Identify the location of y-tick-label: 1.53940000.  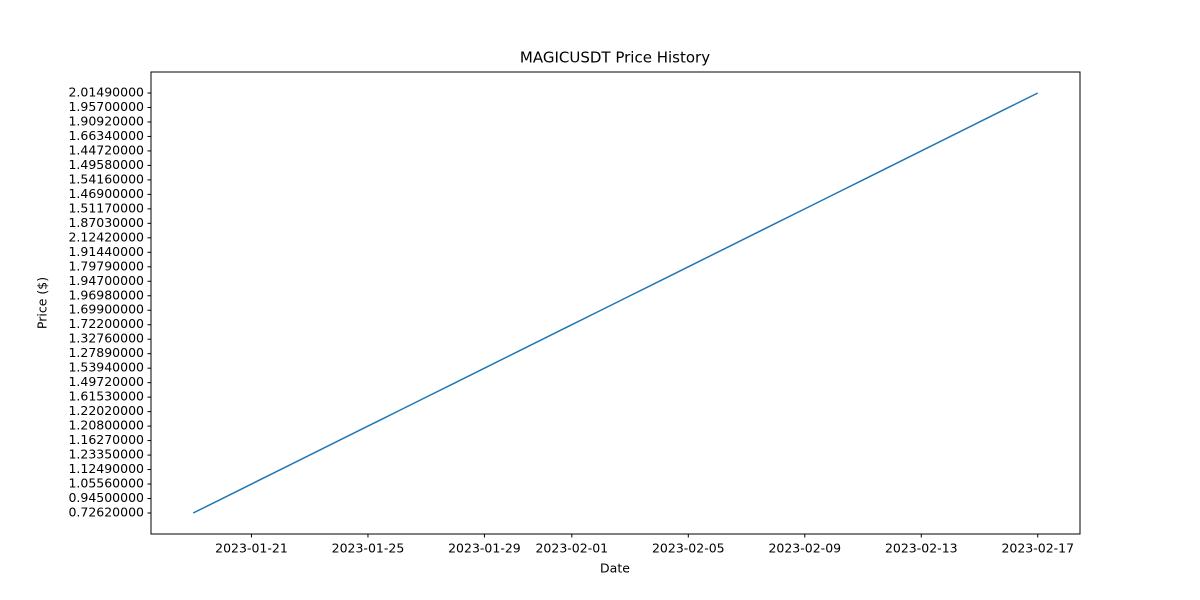
(106, 367).